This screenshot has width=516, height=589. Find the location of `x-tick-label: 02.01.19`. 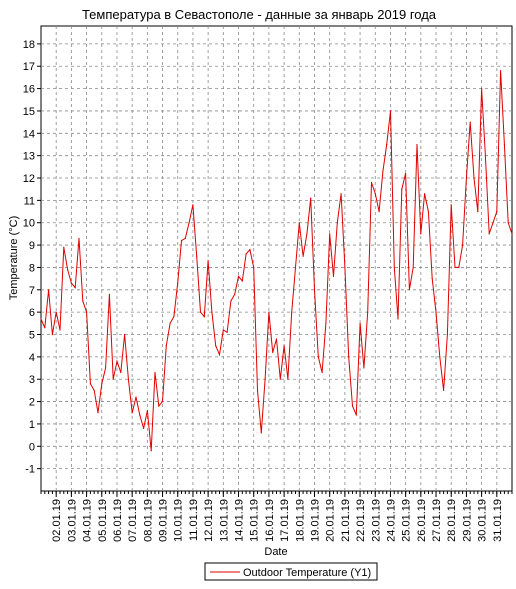

x-tick-label: 02.01.19 is located at coordinates (57, 520).